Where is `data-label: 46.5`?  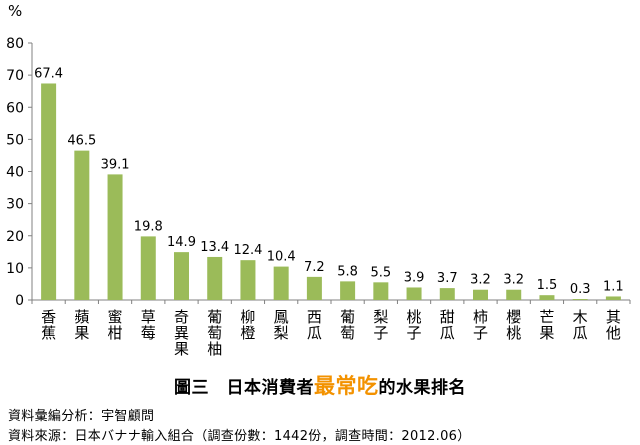
data-label: 46.5 is located at coordinates (81, 141).